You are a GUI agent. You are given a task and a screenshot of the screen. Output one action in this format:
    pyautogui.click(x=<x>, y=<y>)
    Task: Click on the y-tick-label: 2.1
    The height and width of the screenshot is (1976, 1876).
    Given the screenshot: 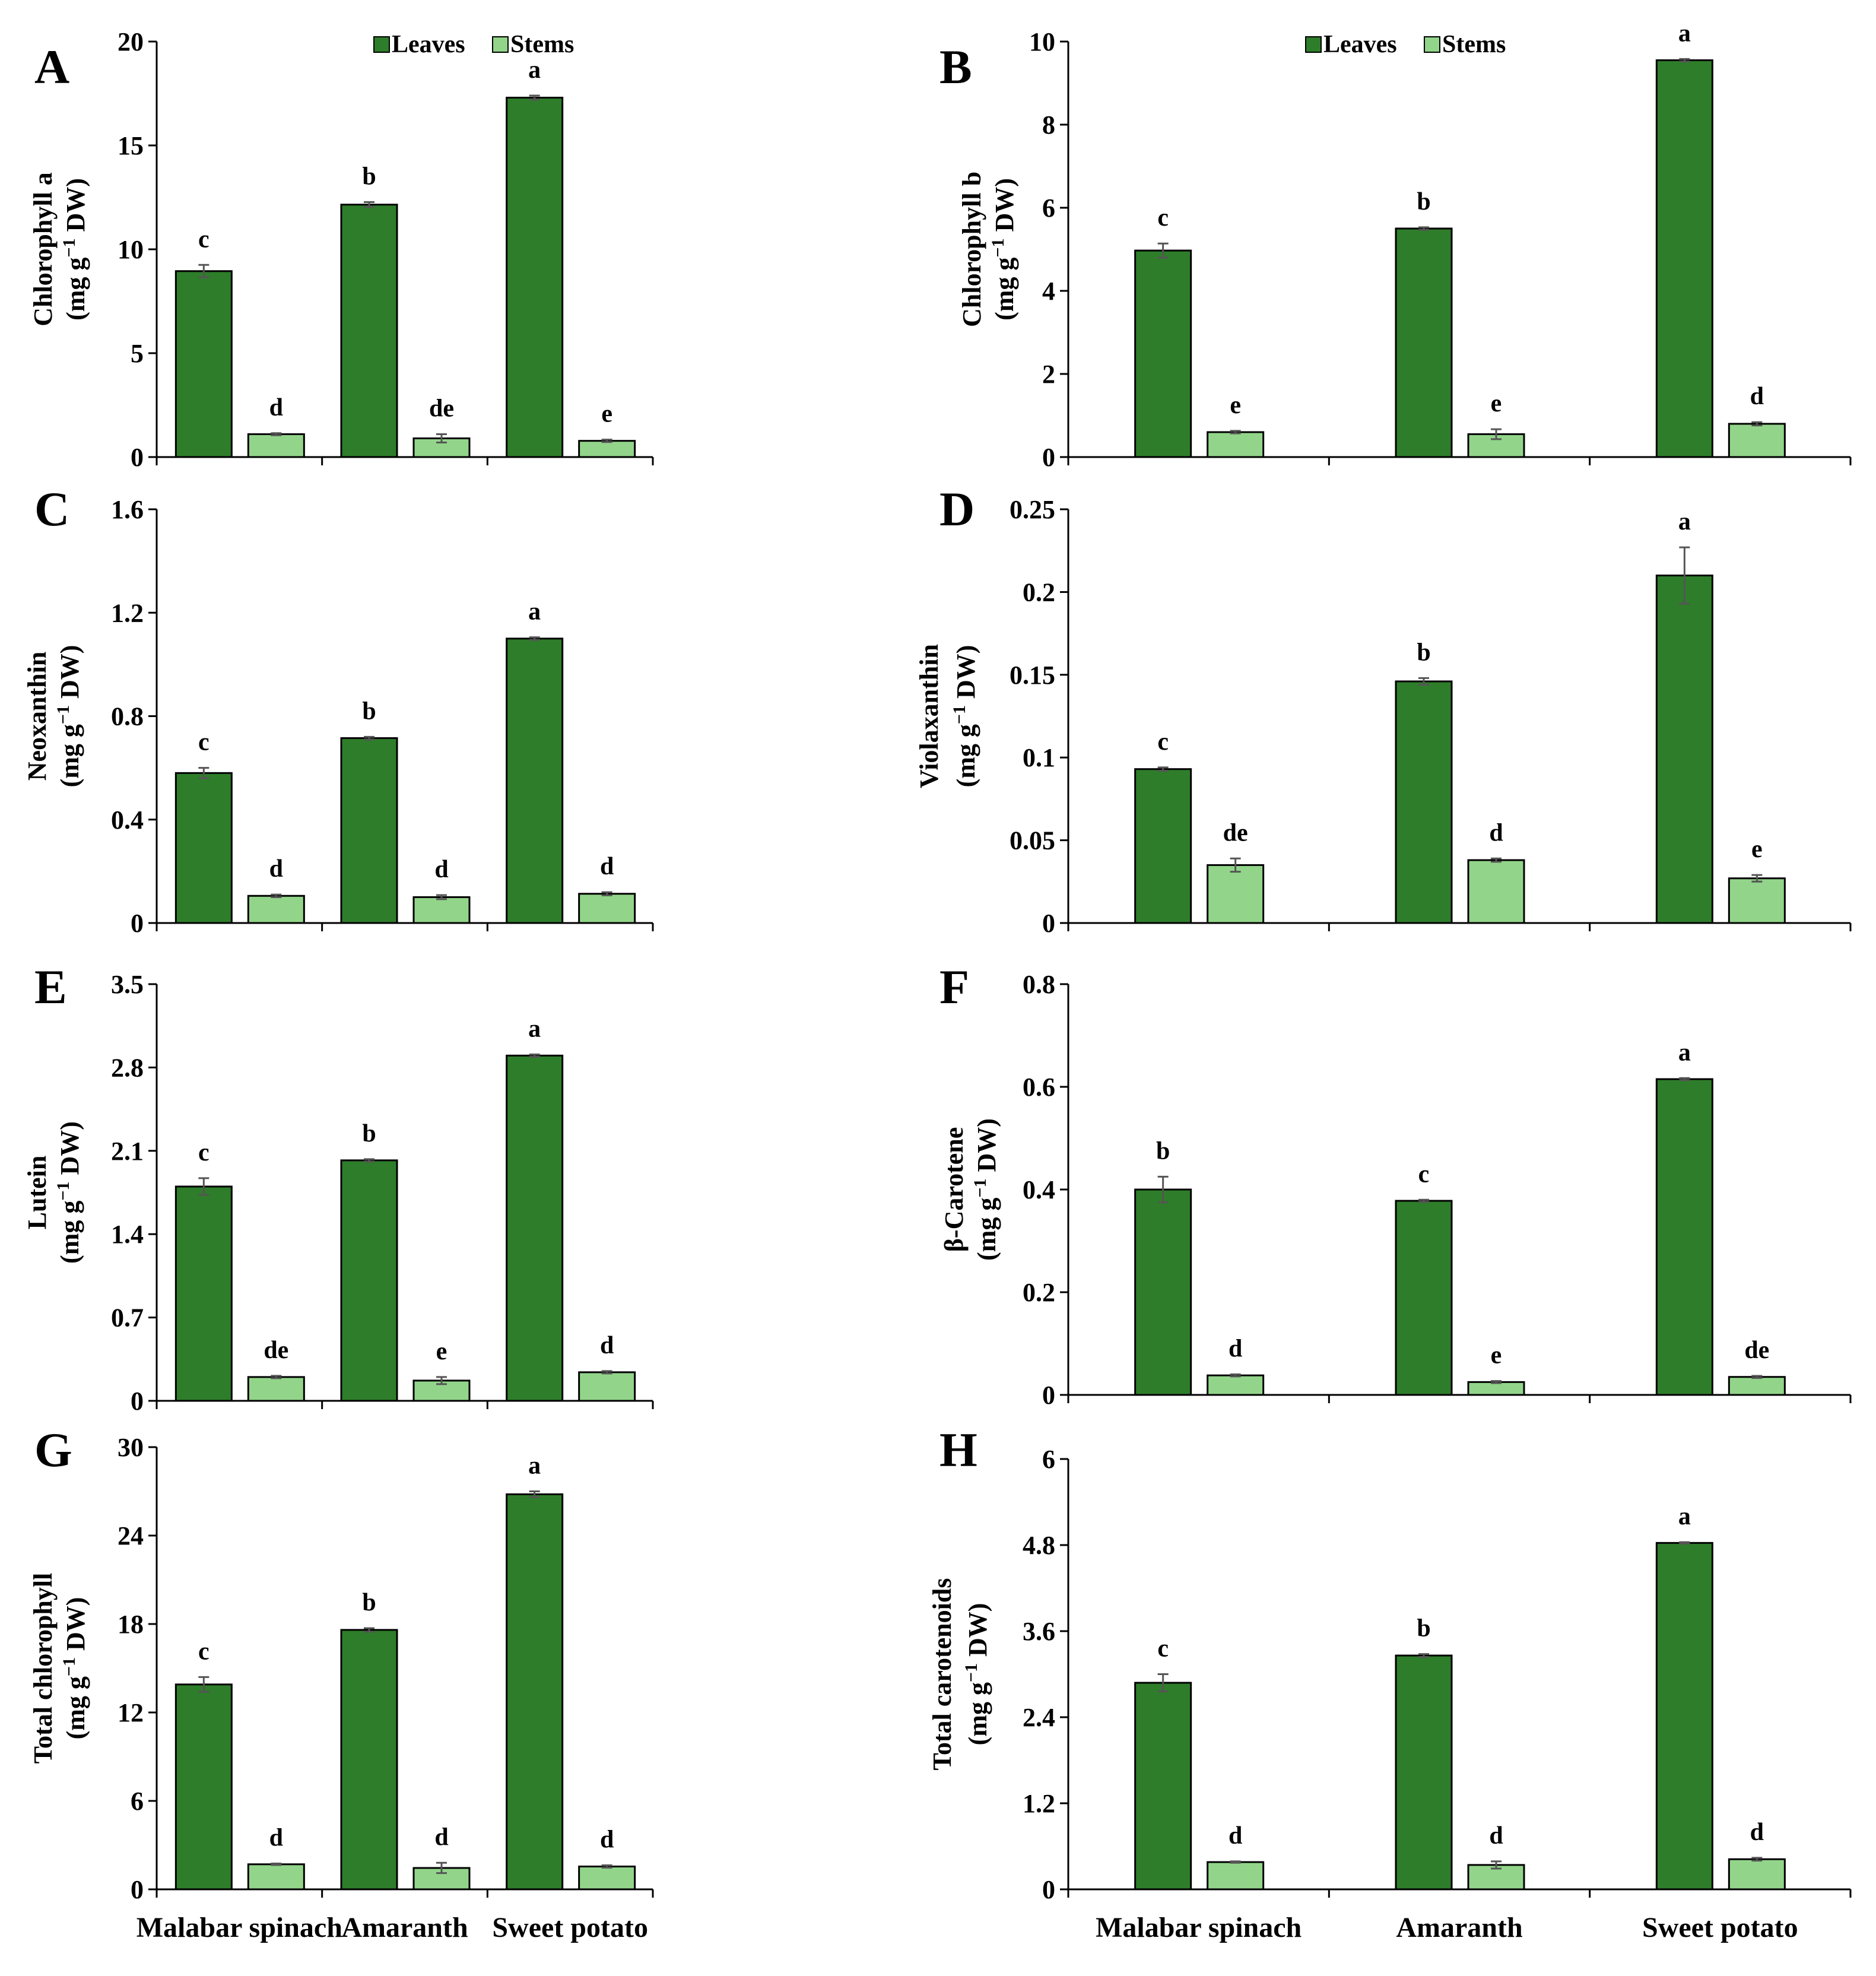 What is the action you would take?
    pyautogui.click(x=127, y=1151)
    